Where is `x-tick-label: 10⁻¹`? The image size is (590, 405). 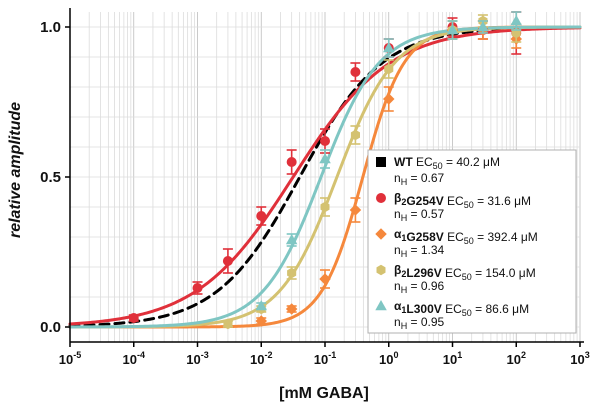
x-tick-label: 10⁻¹ is located at coordinates (325, 358).